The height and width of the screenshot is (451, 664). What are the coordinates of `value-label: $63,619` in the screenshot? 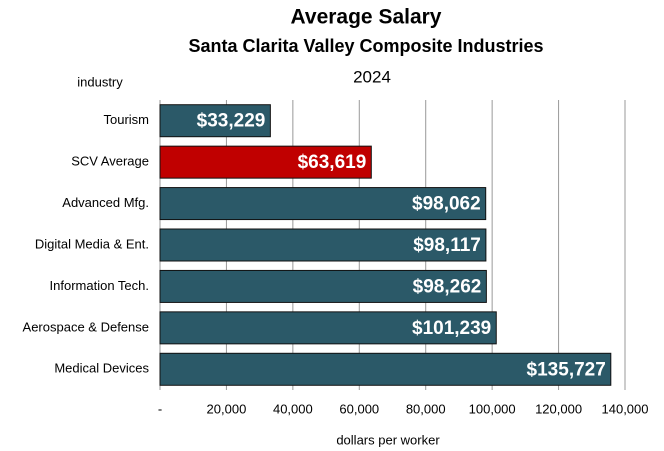 It's located at (332, 162).